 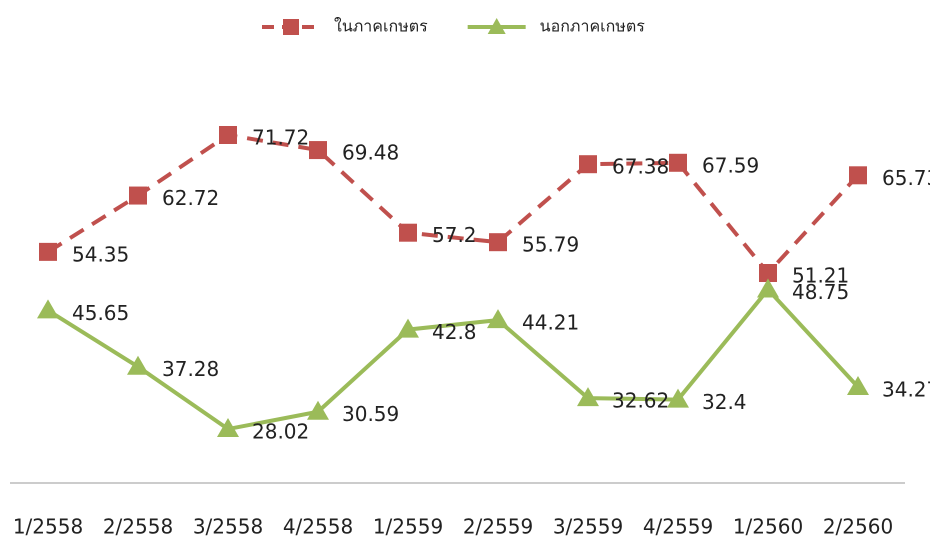 I want to click on data-label: 42.8, so click(x=454, y=332).